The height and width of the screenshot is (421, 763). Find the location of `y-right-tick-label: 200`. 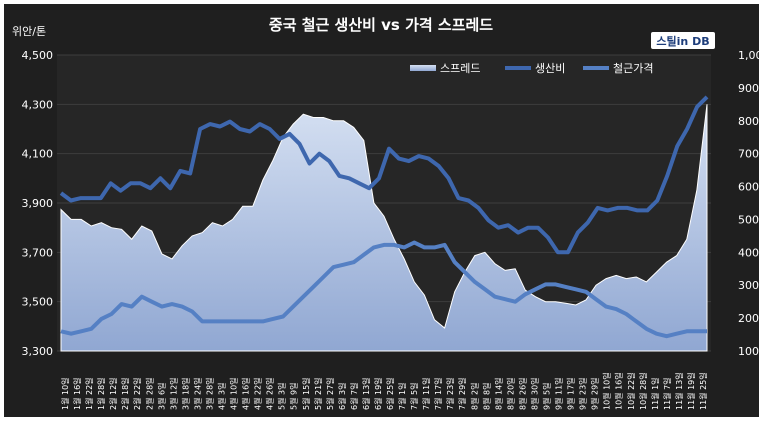

y-right-tick-label: 200 is located at coordinates (748, 318).